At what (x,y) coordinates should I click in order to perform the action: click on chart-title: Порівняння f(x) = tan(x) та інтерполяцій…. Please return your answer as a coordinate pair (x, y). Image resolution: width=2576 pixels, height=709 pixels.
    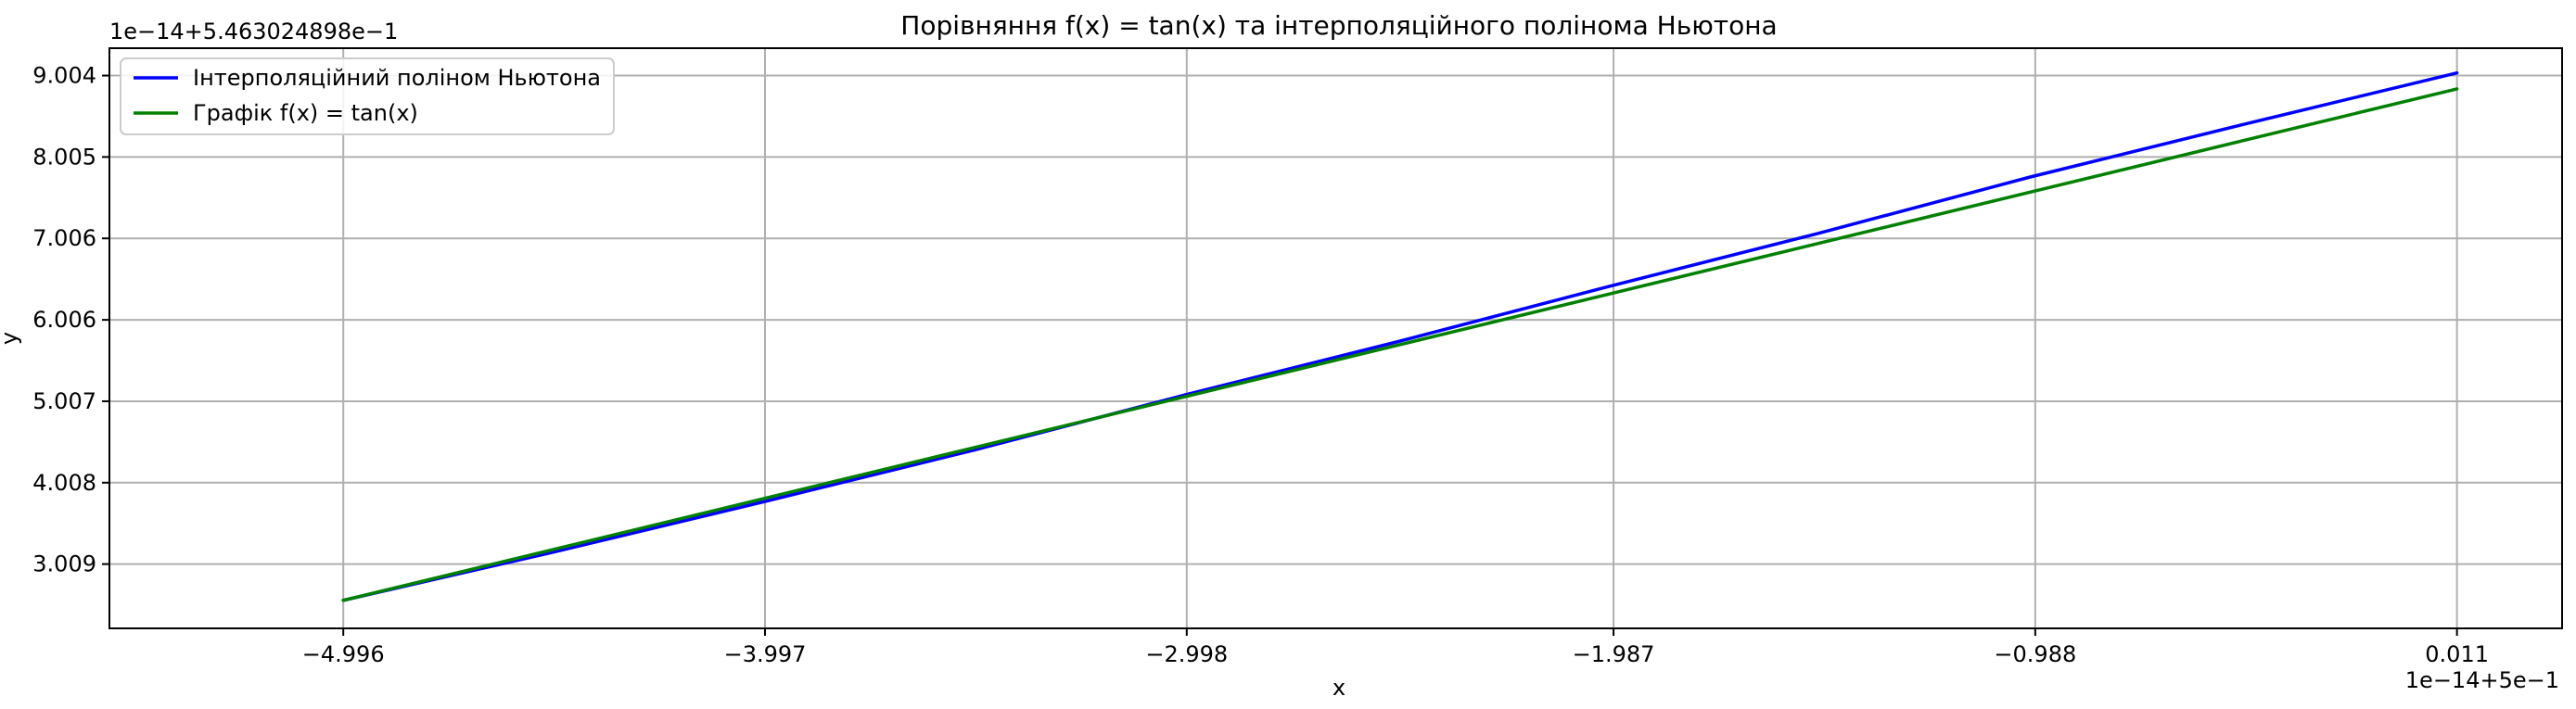
    Looking at the image, I should click on (1338, 26).